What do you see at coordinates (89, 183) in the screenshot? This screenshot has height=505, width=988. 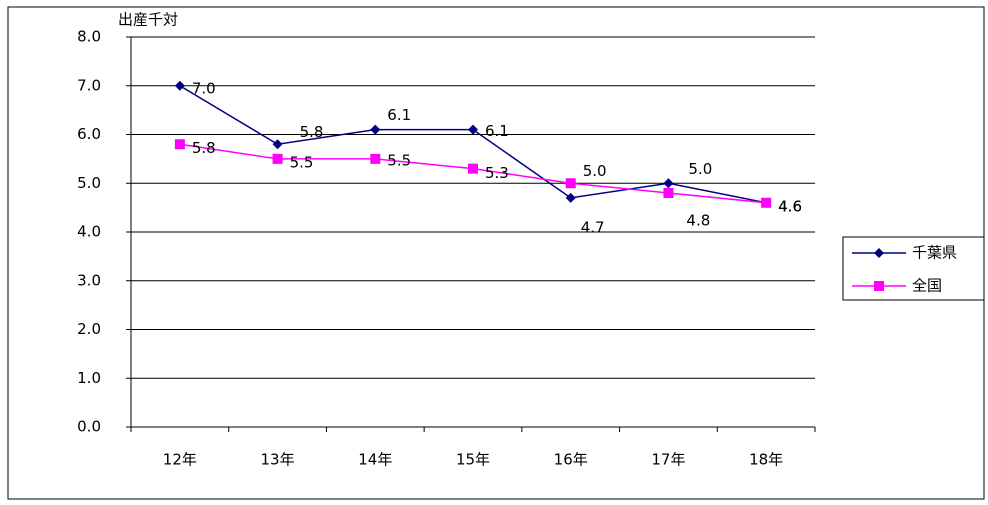 I see `y-tick-label: 5.0` at bounding box center [89, 183].